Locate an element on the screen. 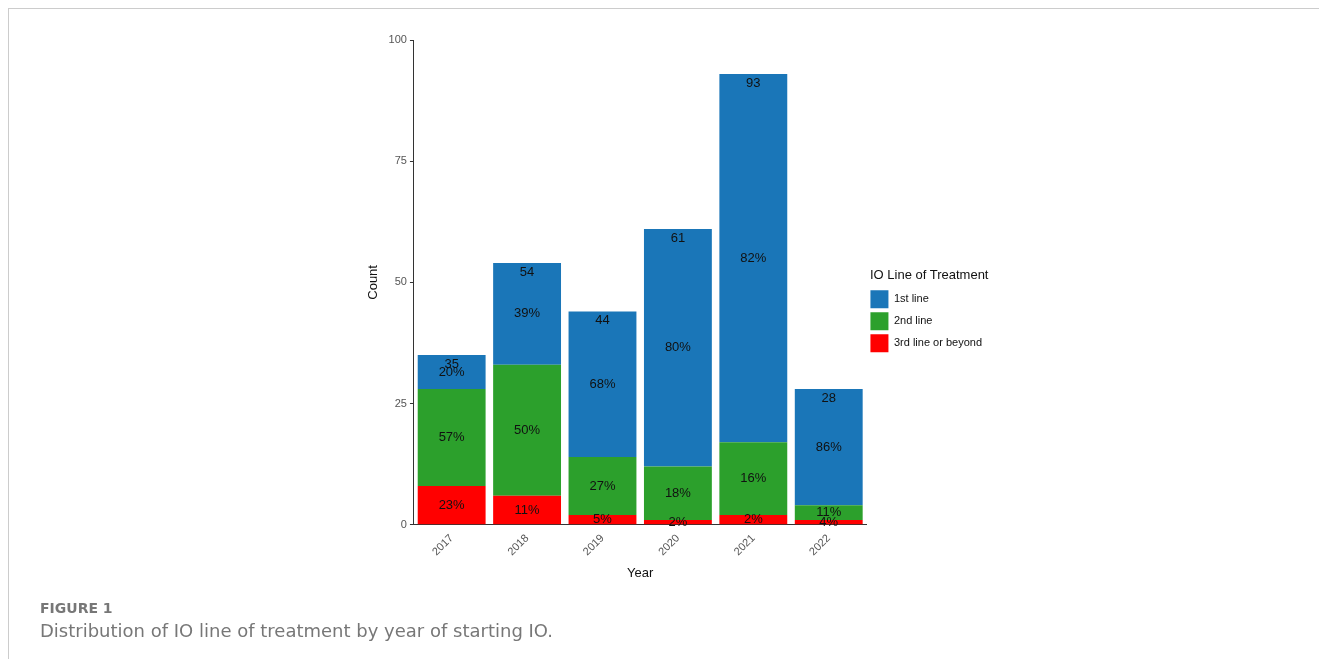  x-axis-title: Year is located at coordinates (640, 572).